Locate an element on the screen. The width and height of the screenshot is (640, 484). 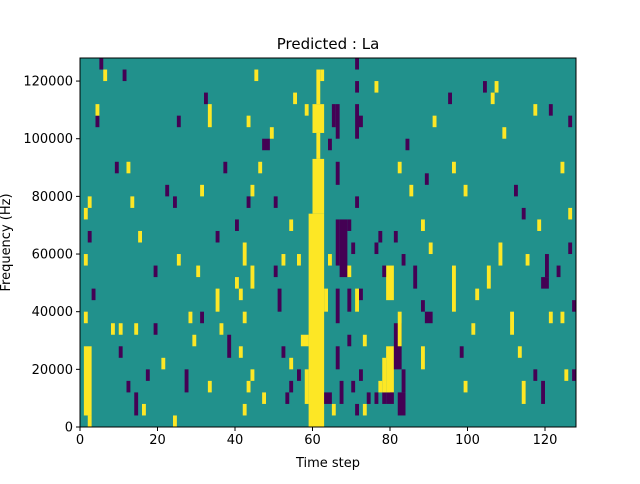
y-tick-label: 80000 is located at coordinates (52, 197).